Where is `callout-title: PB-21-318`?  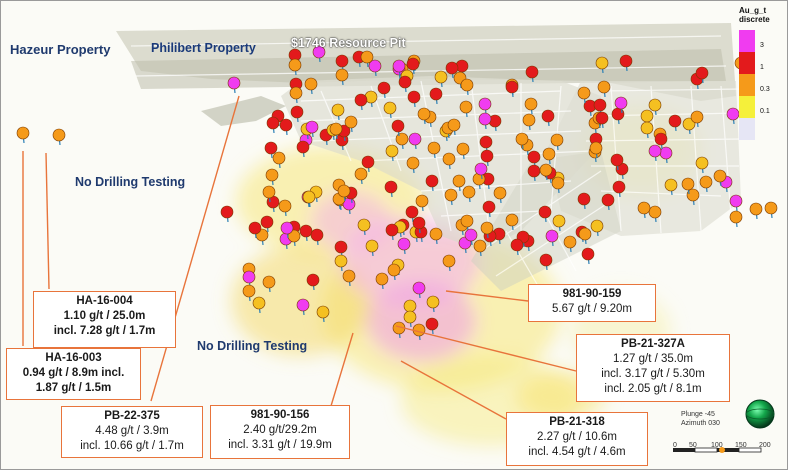
callout-title: PB-21-318 is located at coordinates (577, 422).